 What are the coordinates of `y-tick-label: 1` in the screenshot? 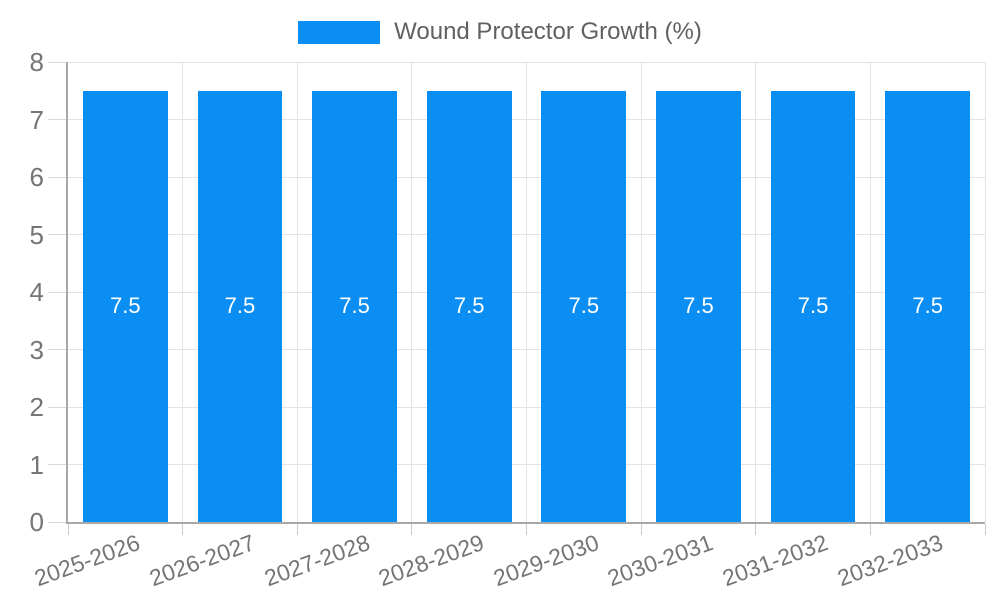 It's located at (36, 464).